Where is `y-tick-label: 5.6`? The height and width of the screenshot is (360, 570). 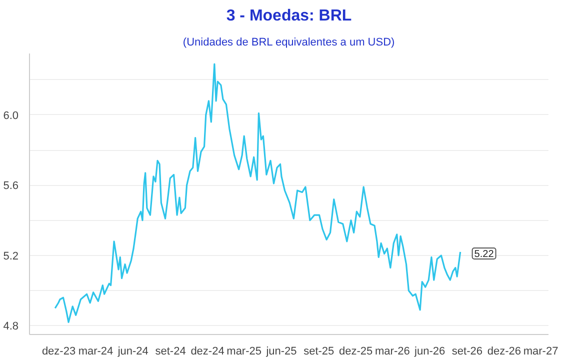 y-tick-label: 5.6 is located at coordinates (11, 186).